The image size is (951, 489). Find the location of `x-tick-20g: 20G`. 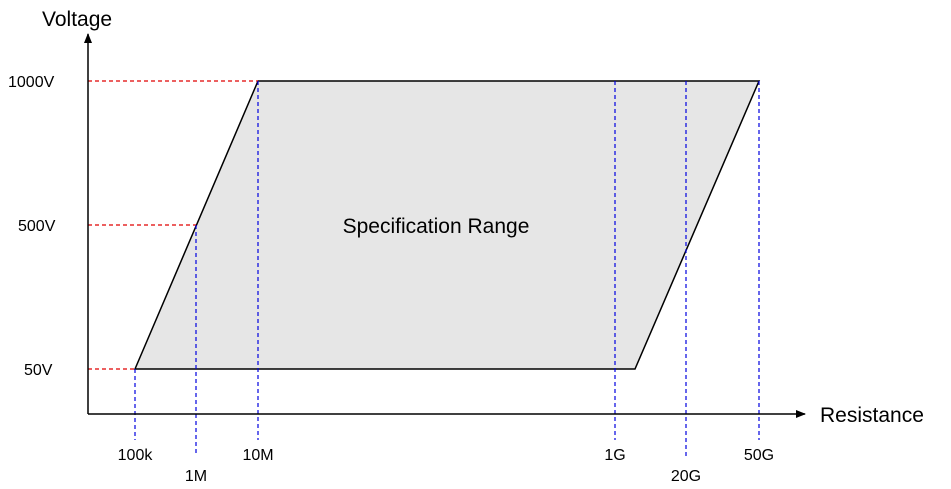

x-tick-20g: 20G is located at coordinates (686, 476).